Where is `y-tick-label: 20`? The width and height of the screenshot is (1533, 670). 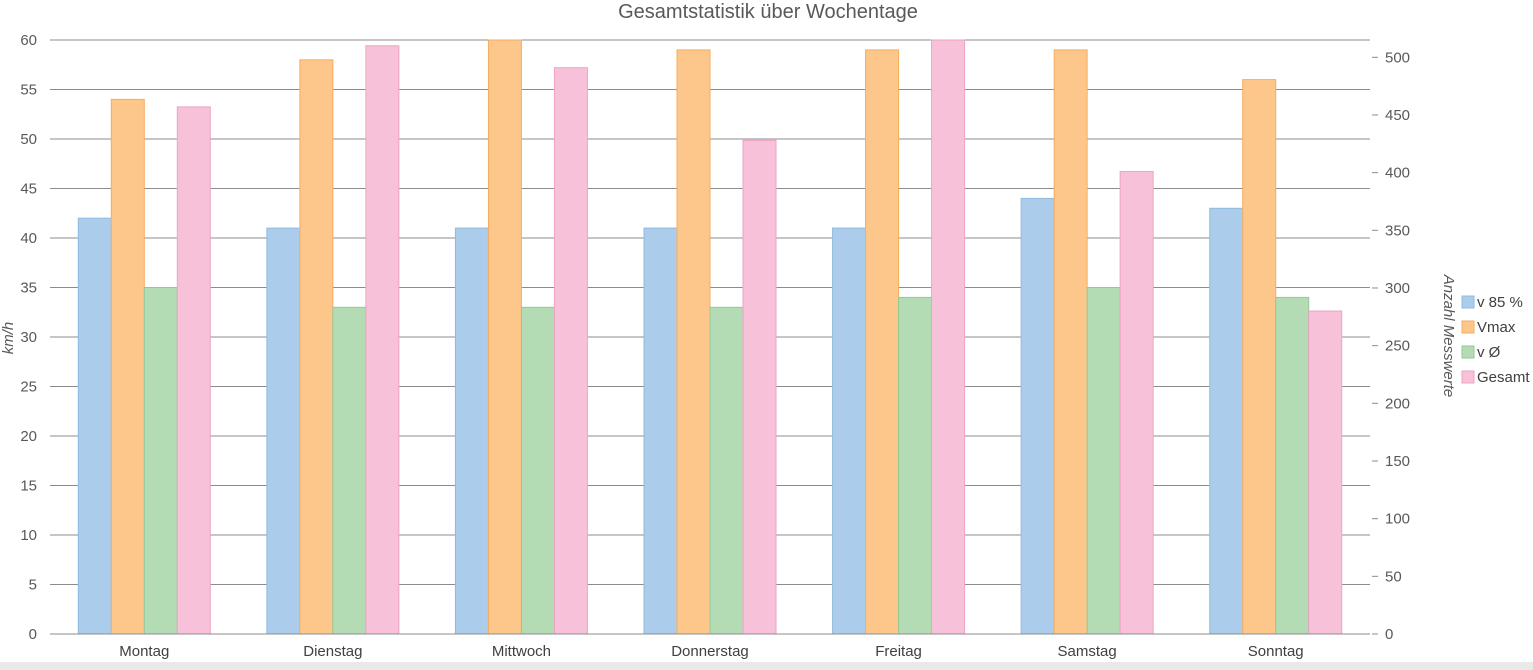 y-tick-label: 20 is located at coordinates (28, 436).